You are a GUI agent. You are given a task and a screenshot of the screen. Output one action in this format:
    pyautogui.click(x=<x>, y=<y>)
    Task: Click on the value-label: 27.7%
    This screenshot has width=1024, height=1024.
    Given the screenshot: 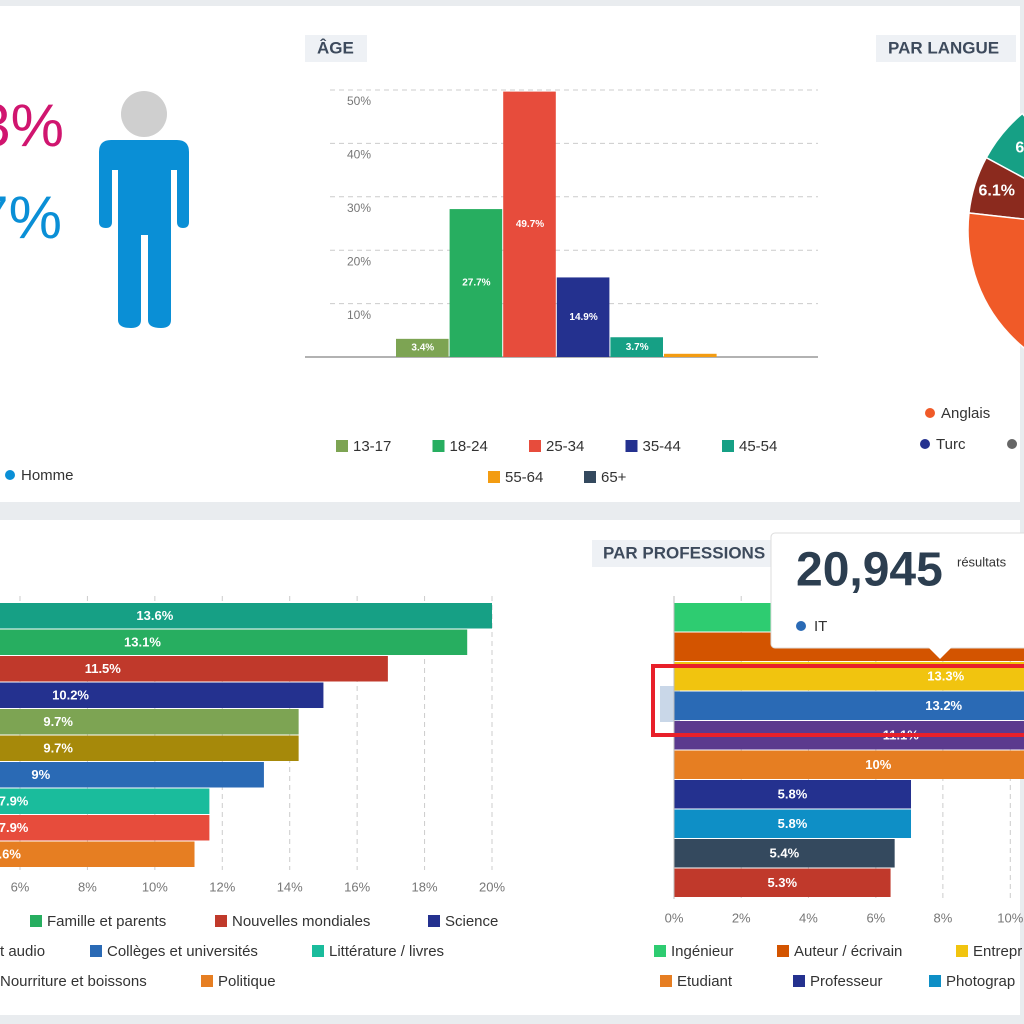 What is the action you would take?
    pyautogui.click(x=476, y=283)
    